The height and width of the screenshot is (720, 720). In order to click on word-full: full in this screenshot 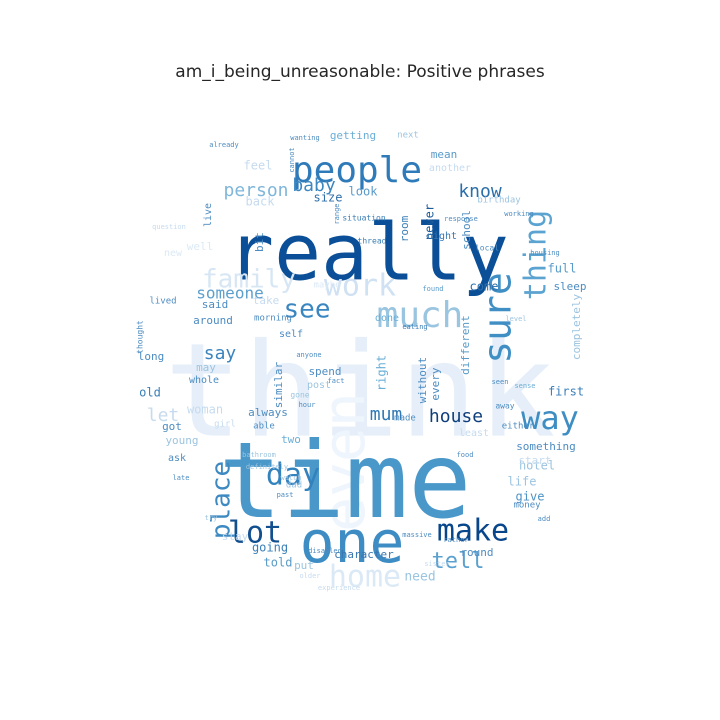, I will do `click(562, 269)`.